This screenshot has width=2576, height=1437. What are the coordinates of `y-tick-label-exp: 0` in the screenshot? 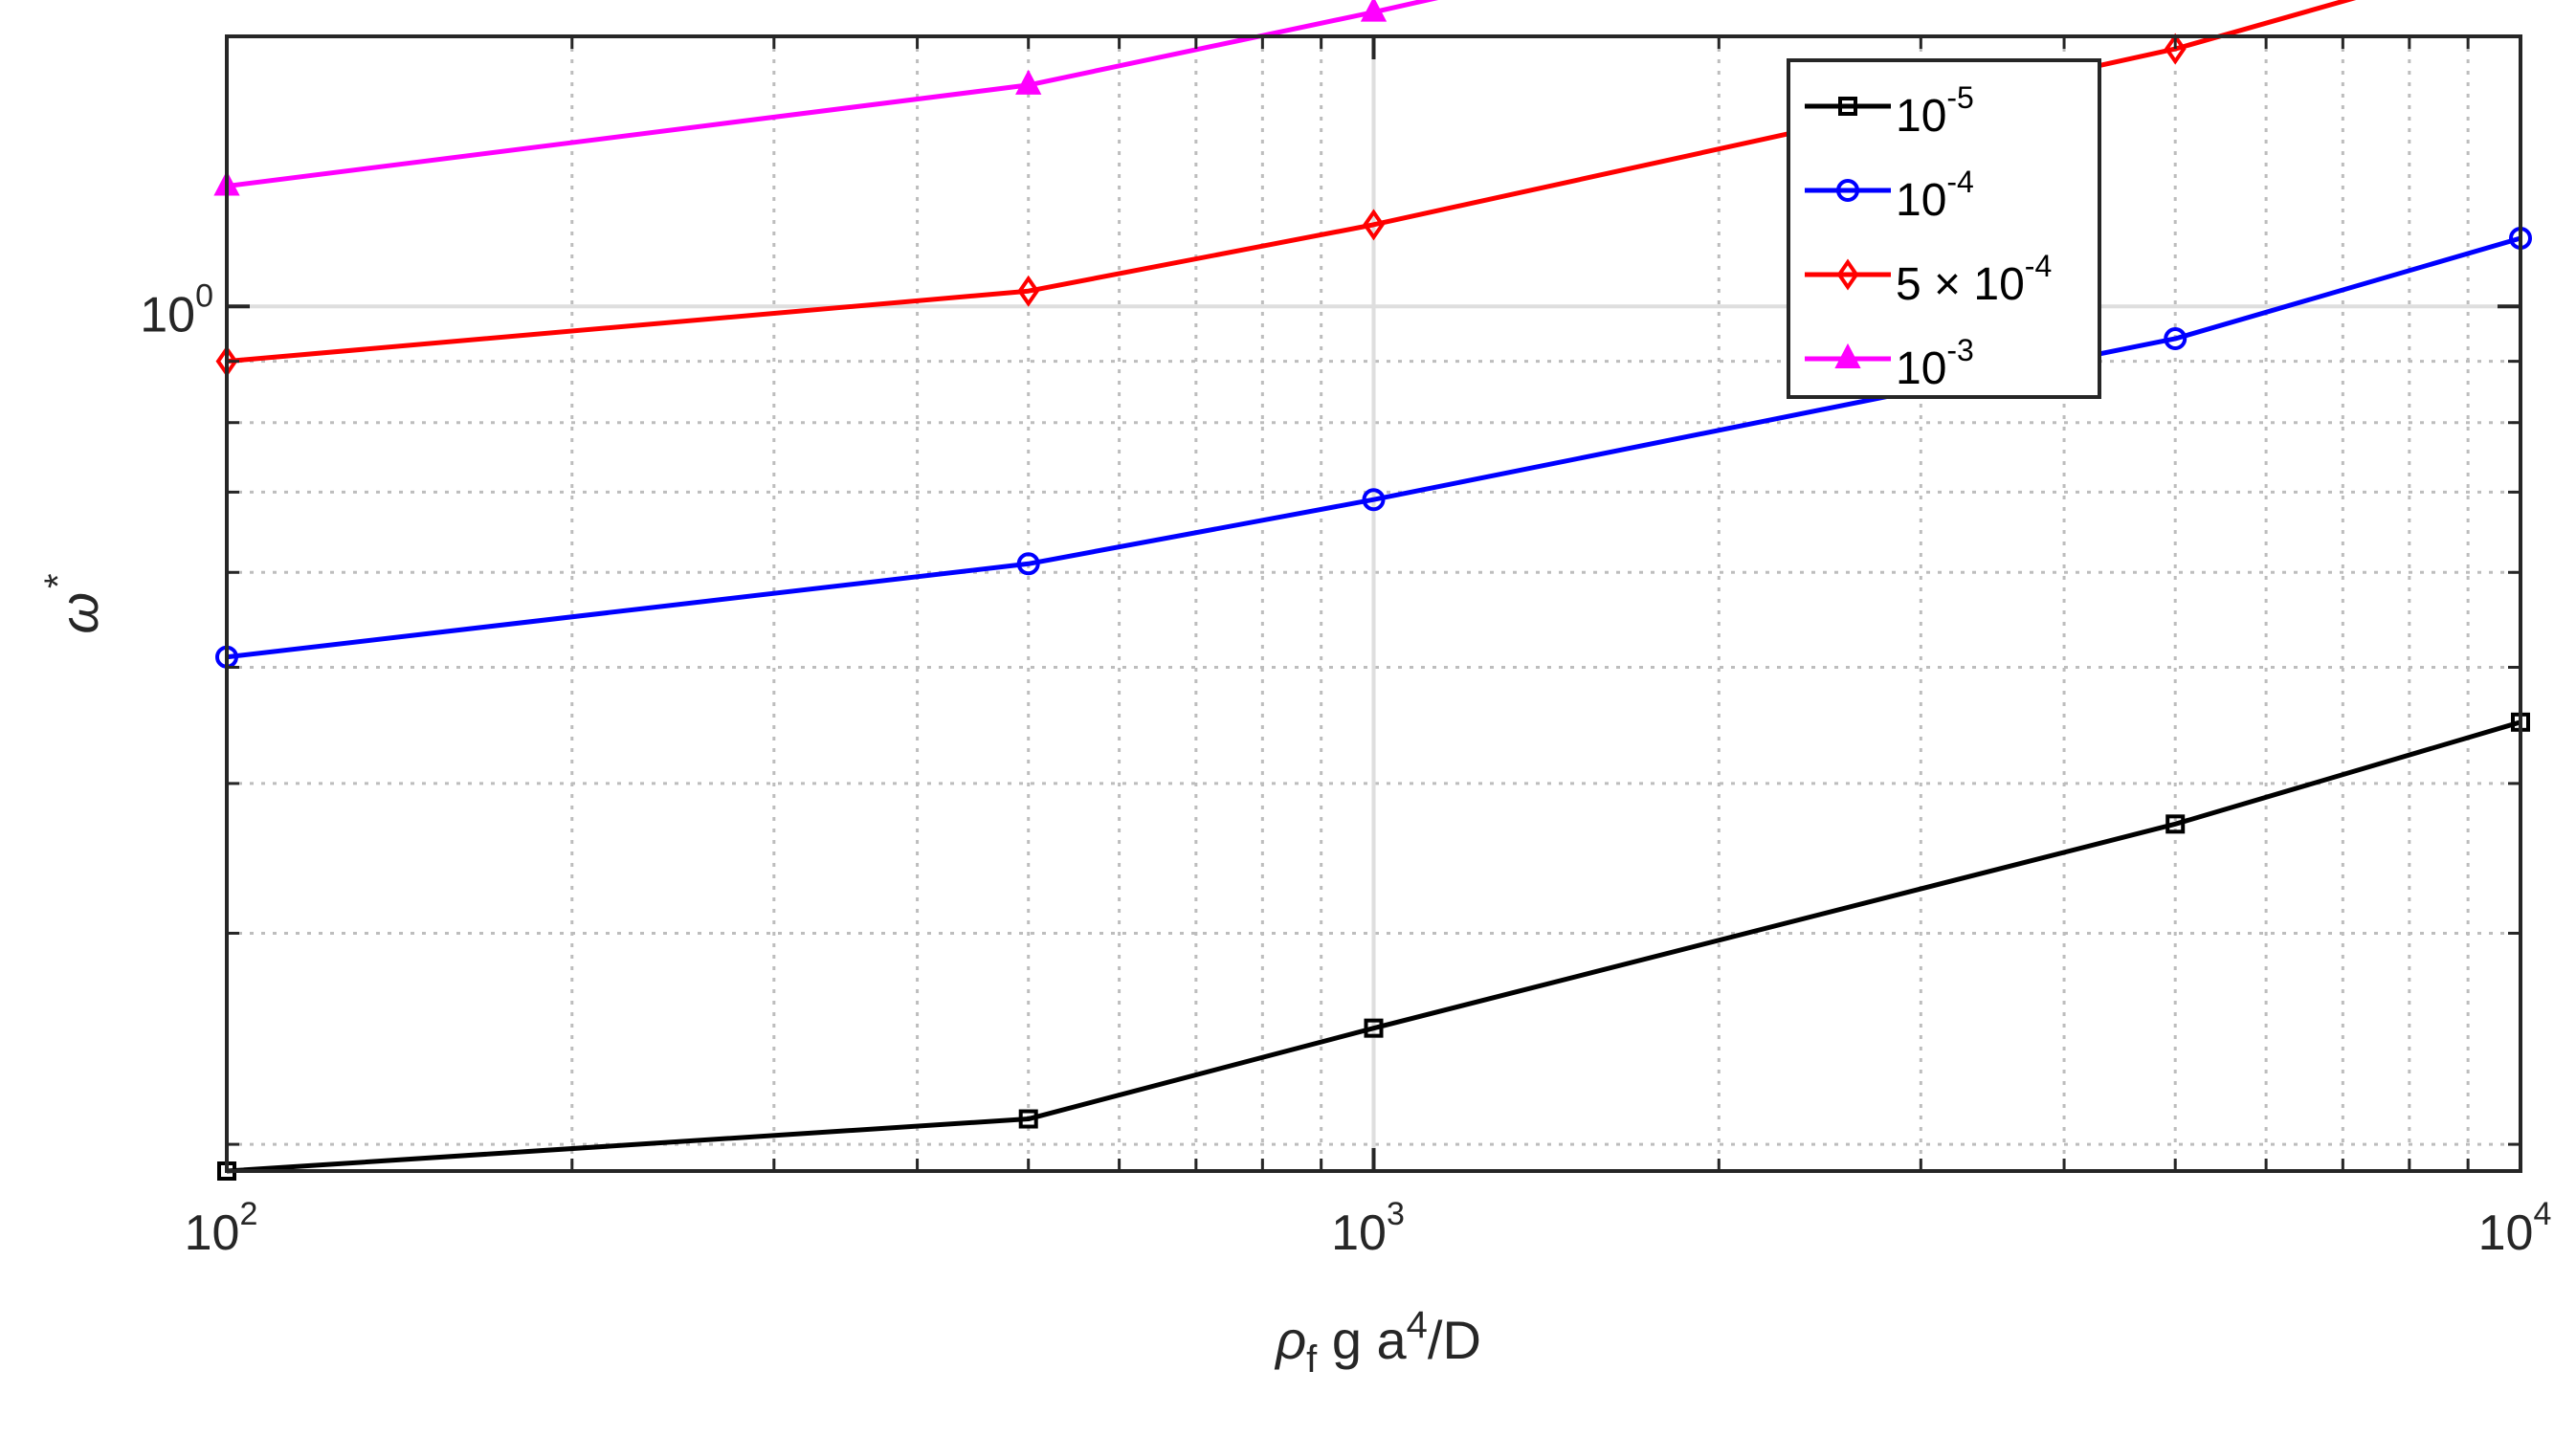 It's located at (204, 295).